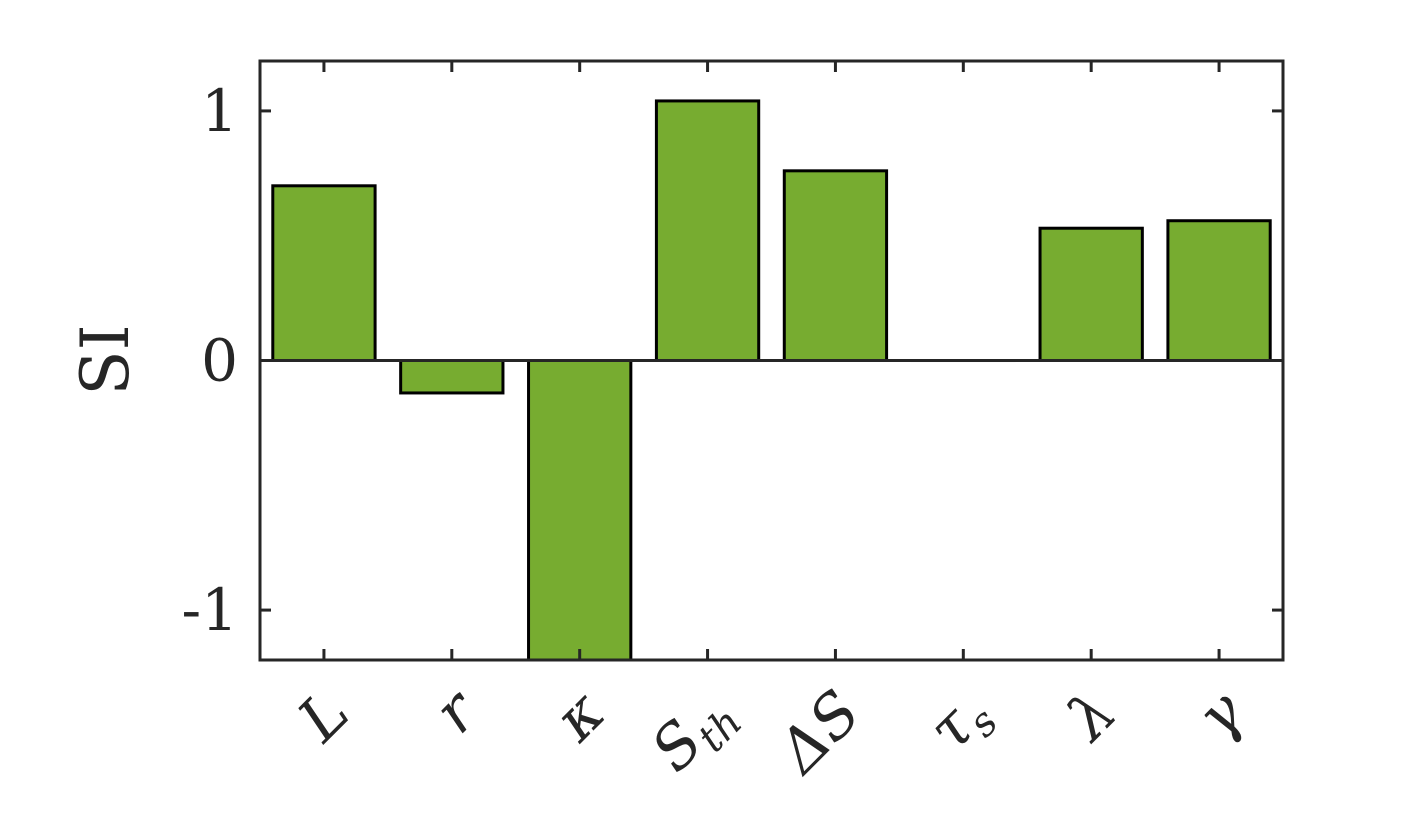 The height and width of the screenshot is (827, 1417). I want to click on x-tick-label-base: L, so click(323, 716).